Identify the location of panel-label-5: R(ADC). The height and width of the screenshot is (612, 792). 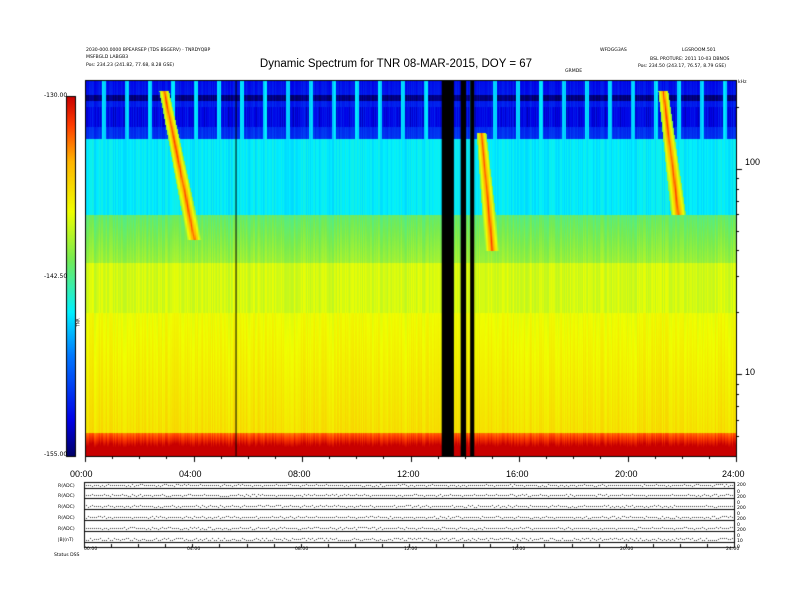
(66, 529).